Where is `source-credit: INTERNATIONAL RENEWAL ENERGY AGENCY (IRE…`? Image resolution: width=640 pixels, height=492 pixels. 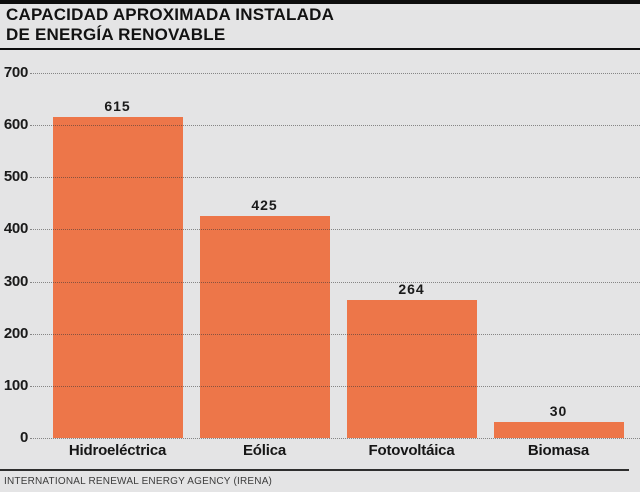
source-credit: INTERNATIONAL RENEWAL ENERGY AGENCY (IRE… is located at coordinates (138, 481).